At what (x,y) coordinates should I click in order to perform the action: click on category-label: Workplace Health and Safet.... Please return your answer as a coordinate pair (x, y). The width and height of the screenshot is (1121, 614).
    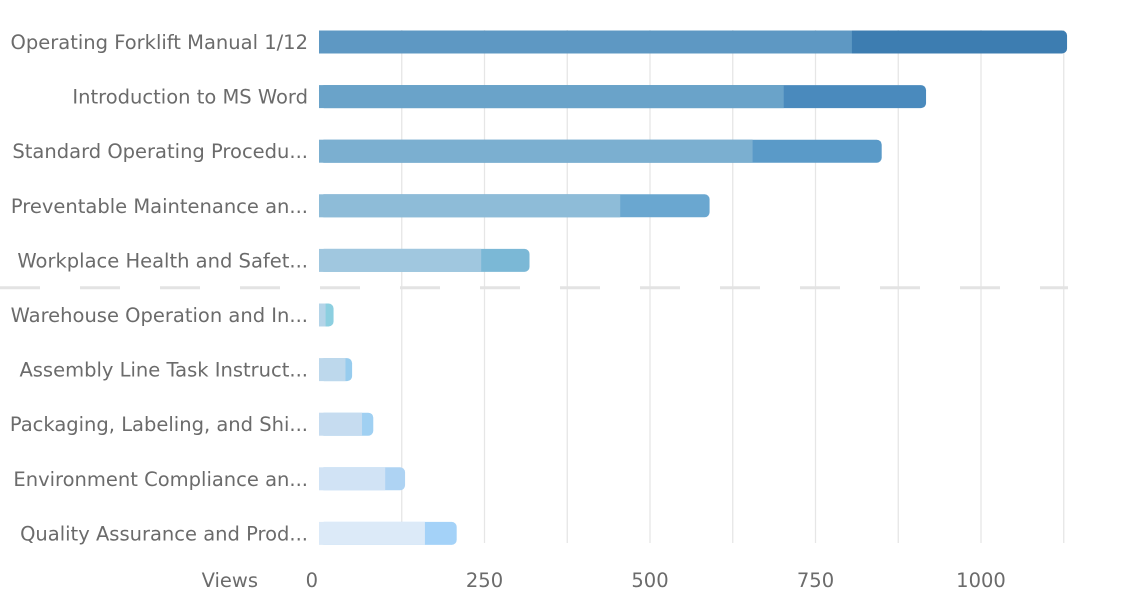
    Looking at the image, I should click on (162, 260).